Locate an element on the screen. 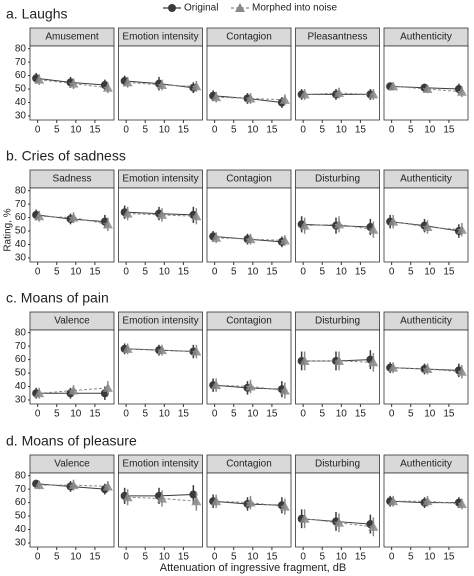 The height and width of the screenshot is (576, 474). facet-title: Emotion intensity is located at coordinates (160, 37).